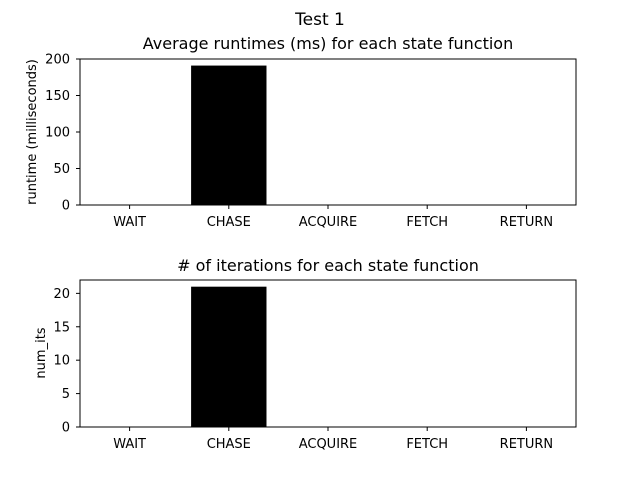 The image size is (640, 480). Describe the element at coordinates (61, 361) in the screenshot. I see `iterations-chart-ytick-label: 10` at that location.